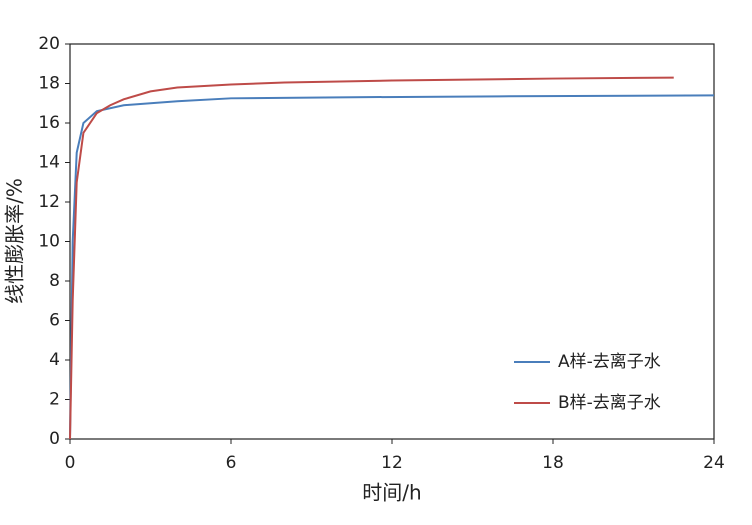  I want to click on y-tick-label: 16, so click(49, 123).